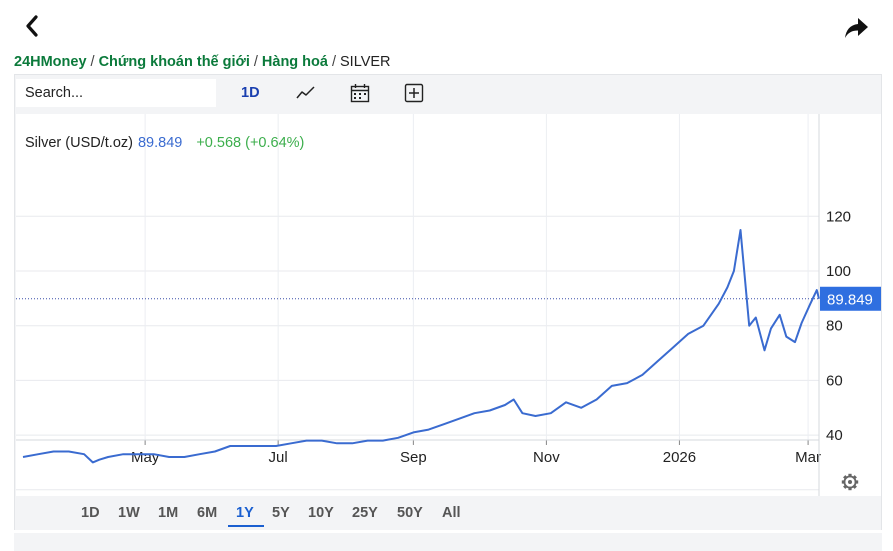 This screenshot has height=551, width=893. I want to click on bottom-strip, so click(448, 542).